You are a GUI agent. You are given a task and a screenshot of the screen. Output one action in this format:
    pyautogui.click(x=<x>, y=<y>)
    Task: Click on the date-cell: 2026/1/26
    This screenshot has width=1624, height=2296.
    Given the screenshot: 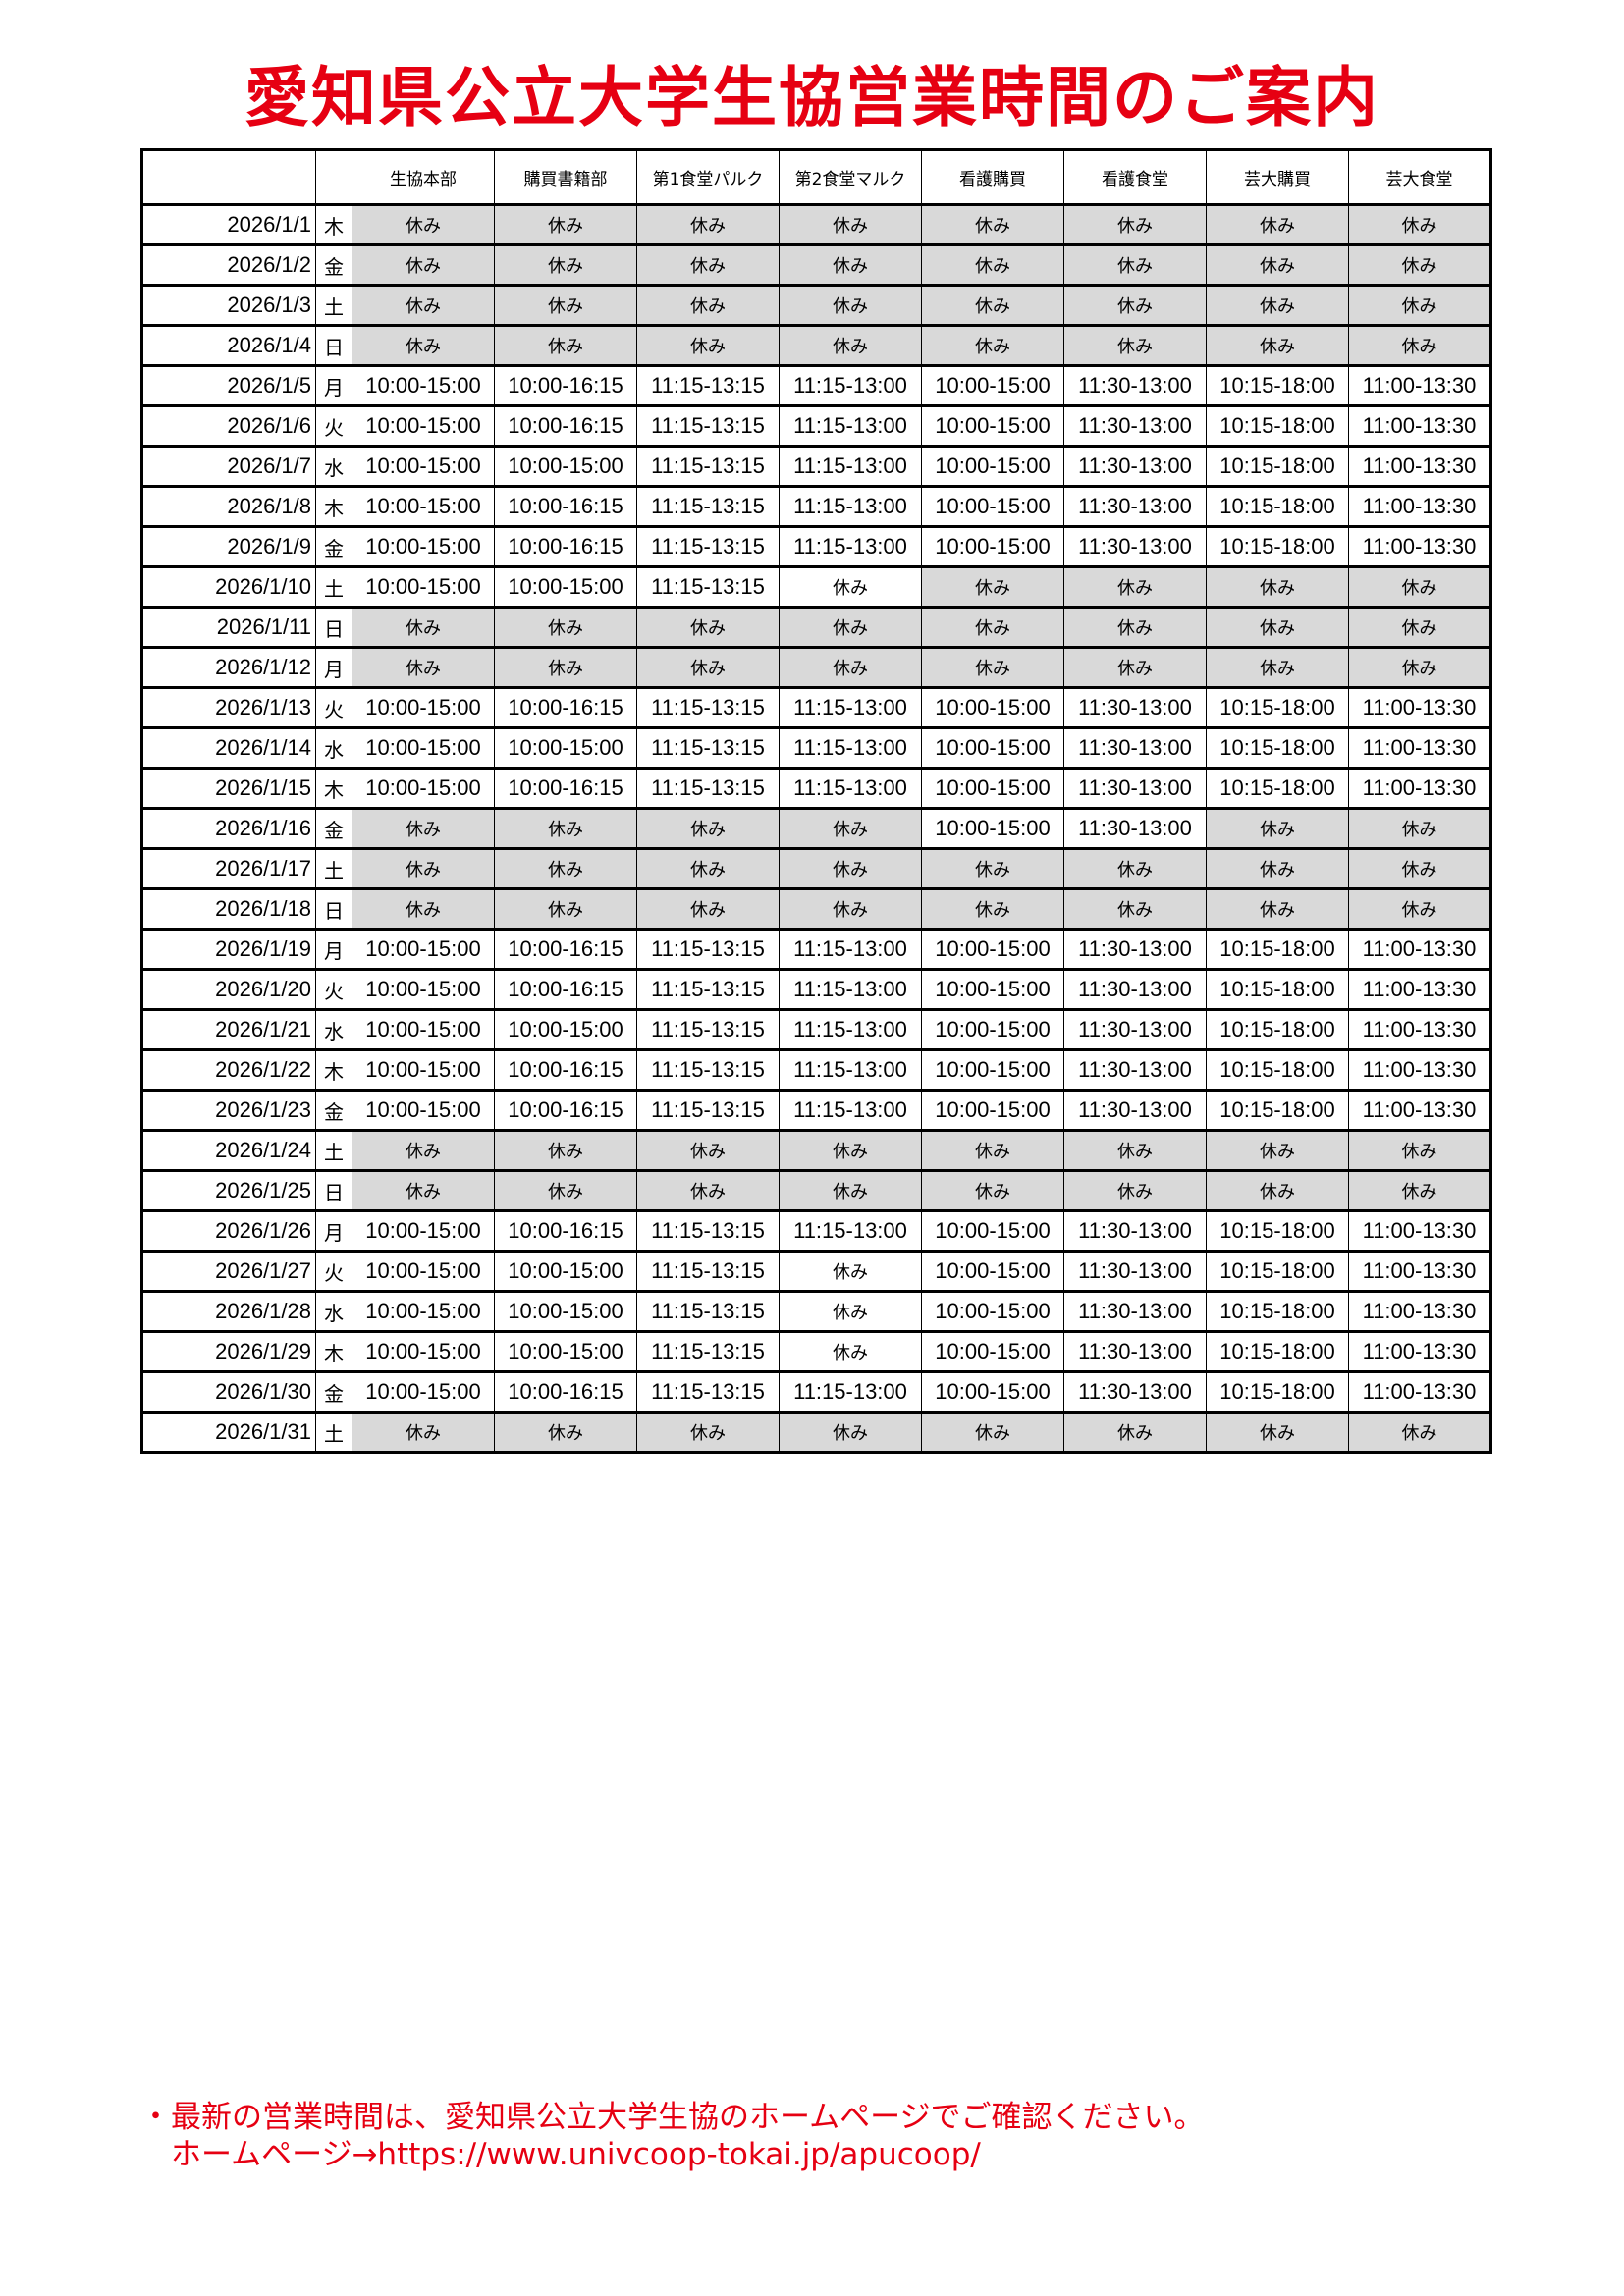 What is the action you would take?
    pyautogui.click(x=228, y=1231)
    